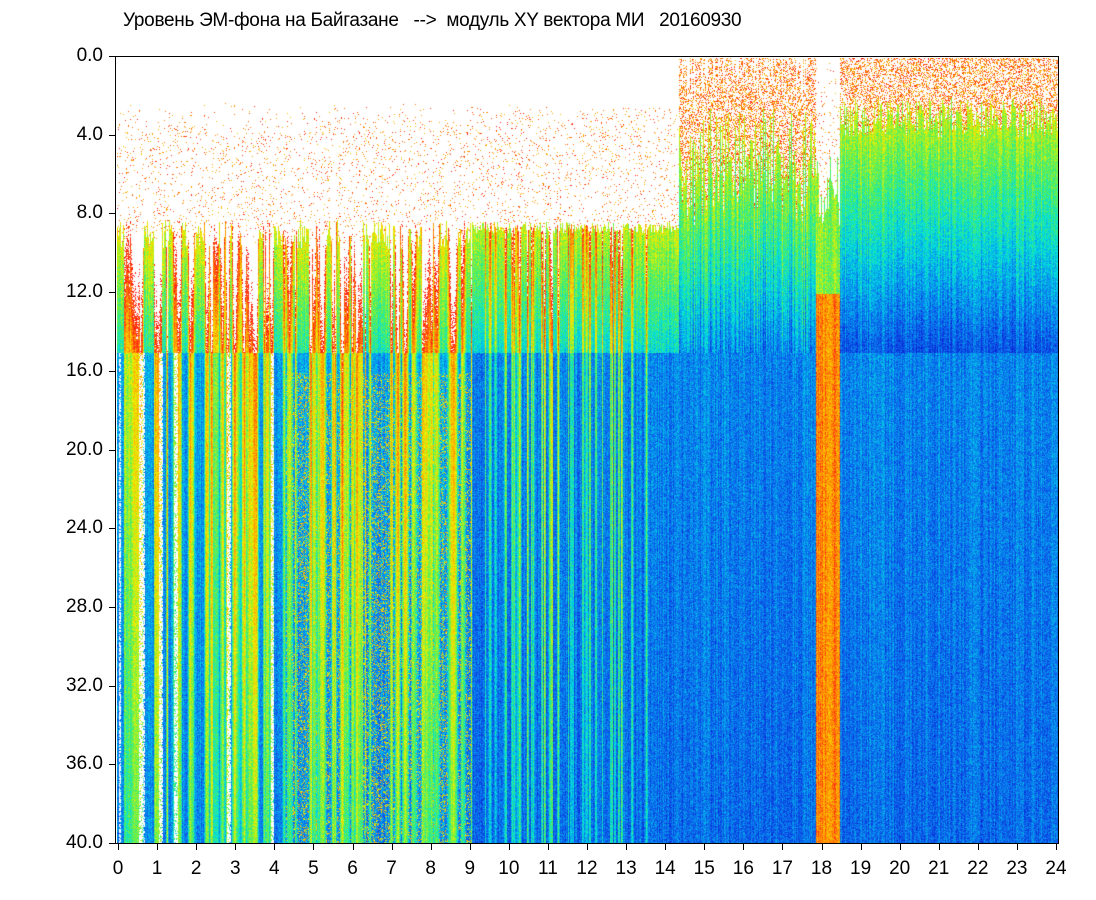 The image size is (1096, 900). What do you see at coordinates (509, 868) in the screenshot?
I see `x-tick-label: 10` at bounding box center [509, 868].